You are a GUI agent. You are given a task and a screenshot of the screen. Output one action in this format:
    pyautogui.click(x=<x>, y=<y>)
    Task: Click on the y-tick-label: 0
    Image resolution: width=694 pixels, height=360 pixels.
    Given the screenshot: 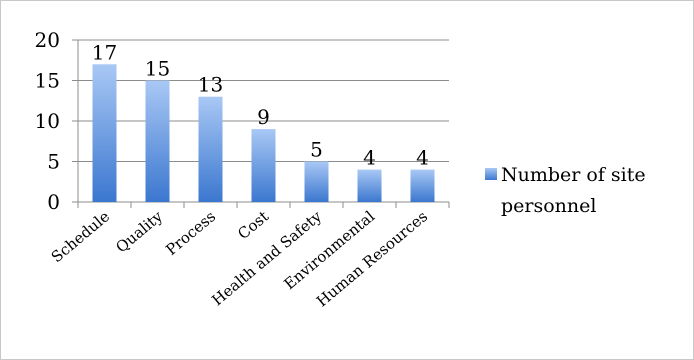 What is the action you would take?
    pyautogui.click(x=53, y=202)
    